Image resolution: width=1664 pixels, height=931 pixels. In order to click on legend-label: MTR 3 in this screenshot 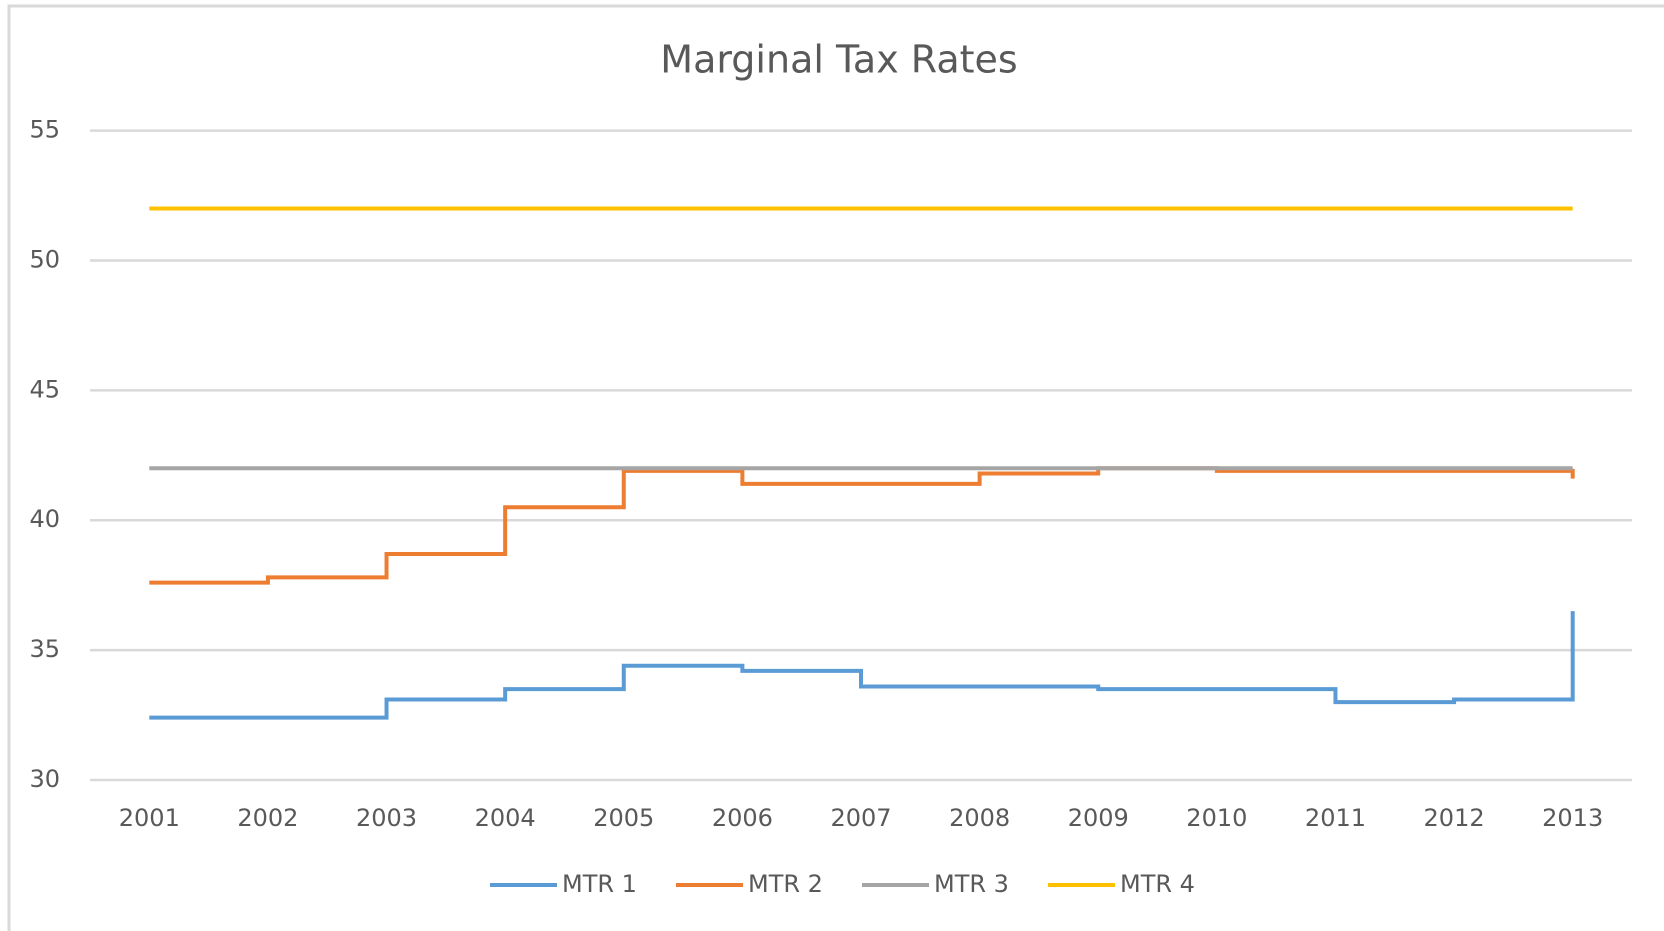, I will do `click(971, 884)`.